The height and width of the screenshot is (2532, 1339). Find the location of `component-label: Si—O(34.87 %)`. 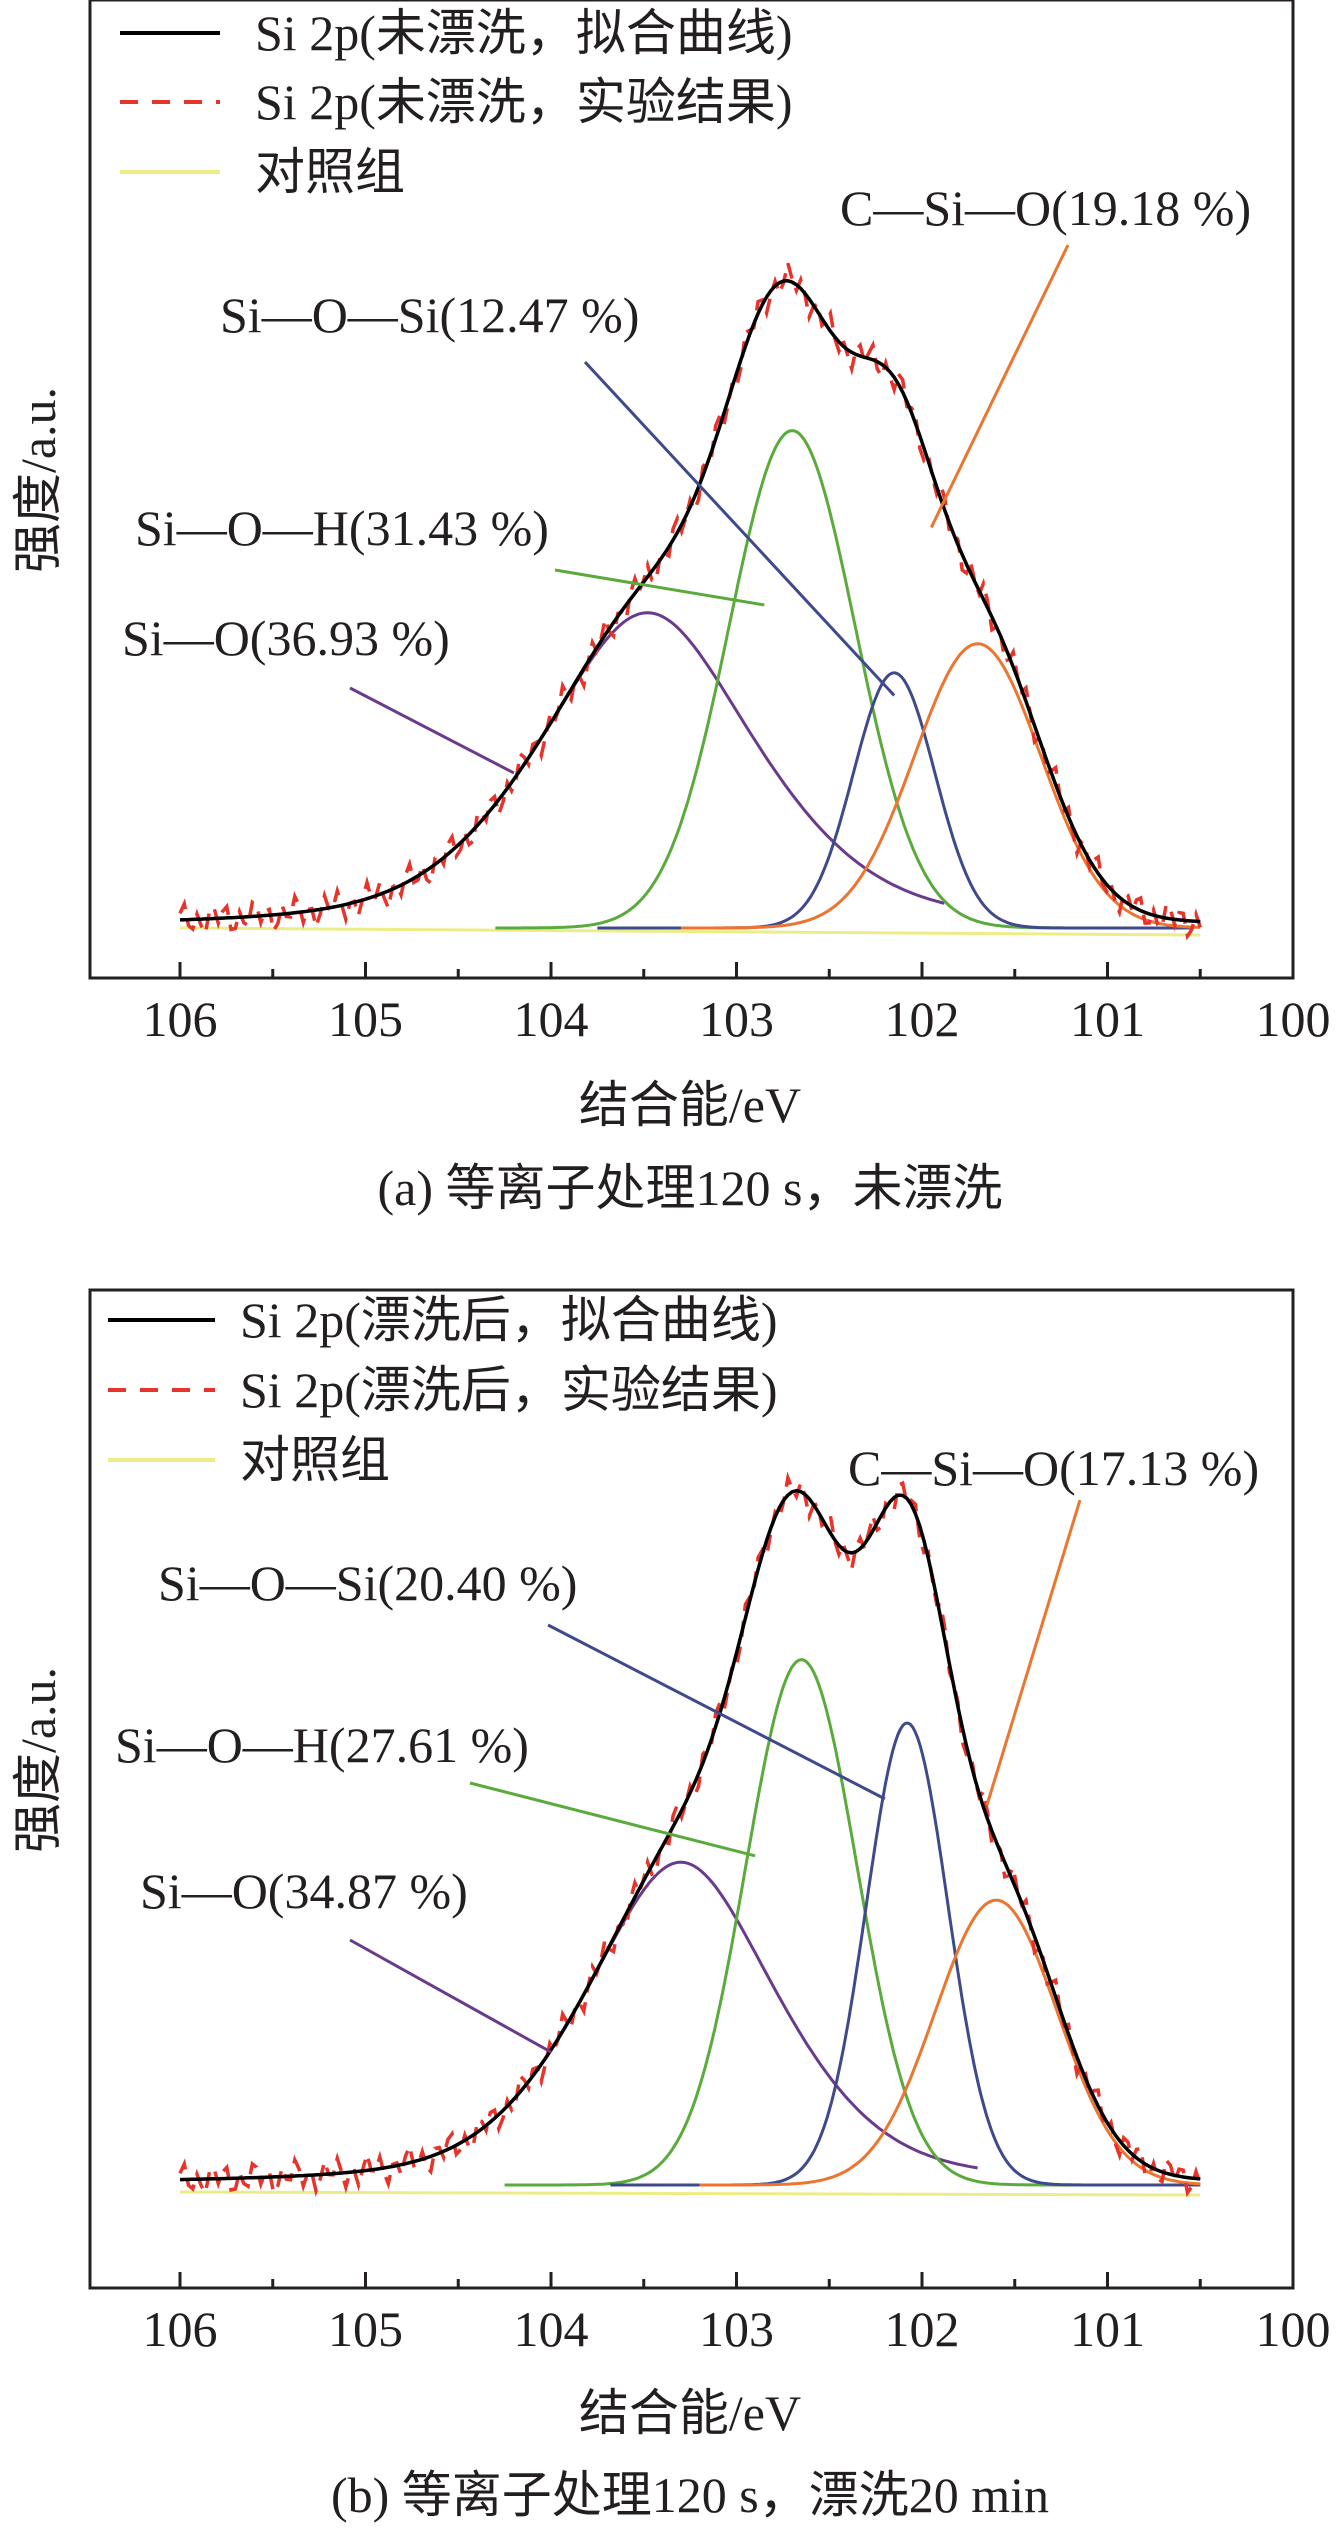

component-label: Si—O(34.87 %) is located at coordinates (304, 1891).